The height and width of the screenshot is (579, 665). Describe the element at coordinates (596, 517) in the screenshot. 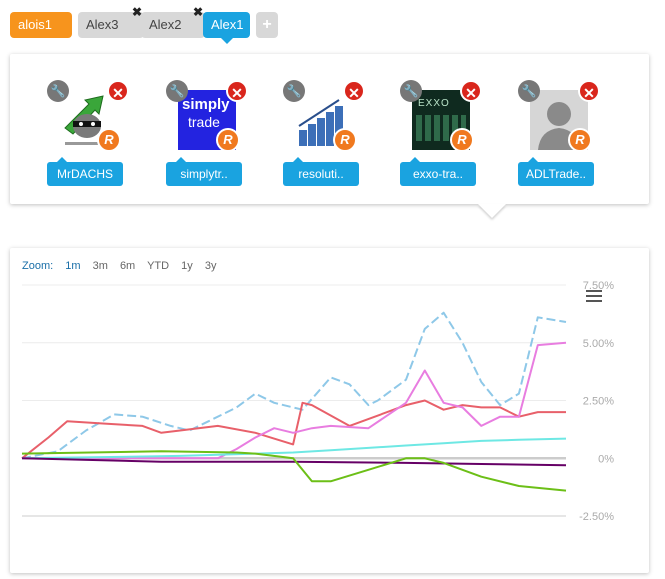

I see `y-tick-label: -2.50%` at that location.